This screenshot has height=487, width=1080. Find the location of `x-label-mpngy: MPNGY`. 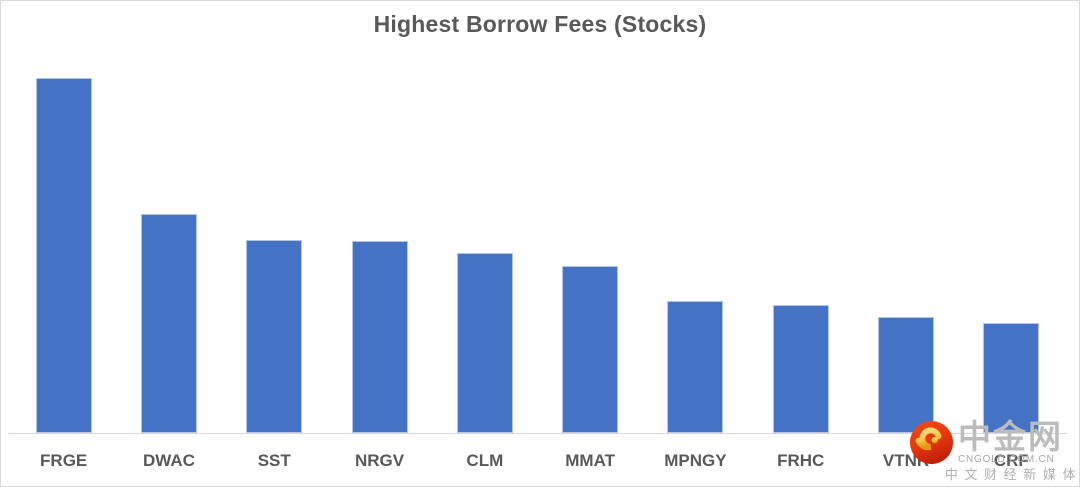

x-label-mpngy: MPNGY is located at coordinates (695, 460).